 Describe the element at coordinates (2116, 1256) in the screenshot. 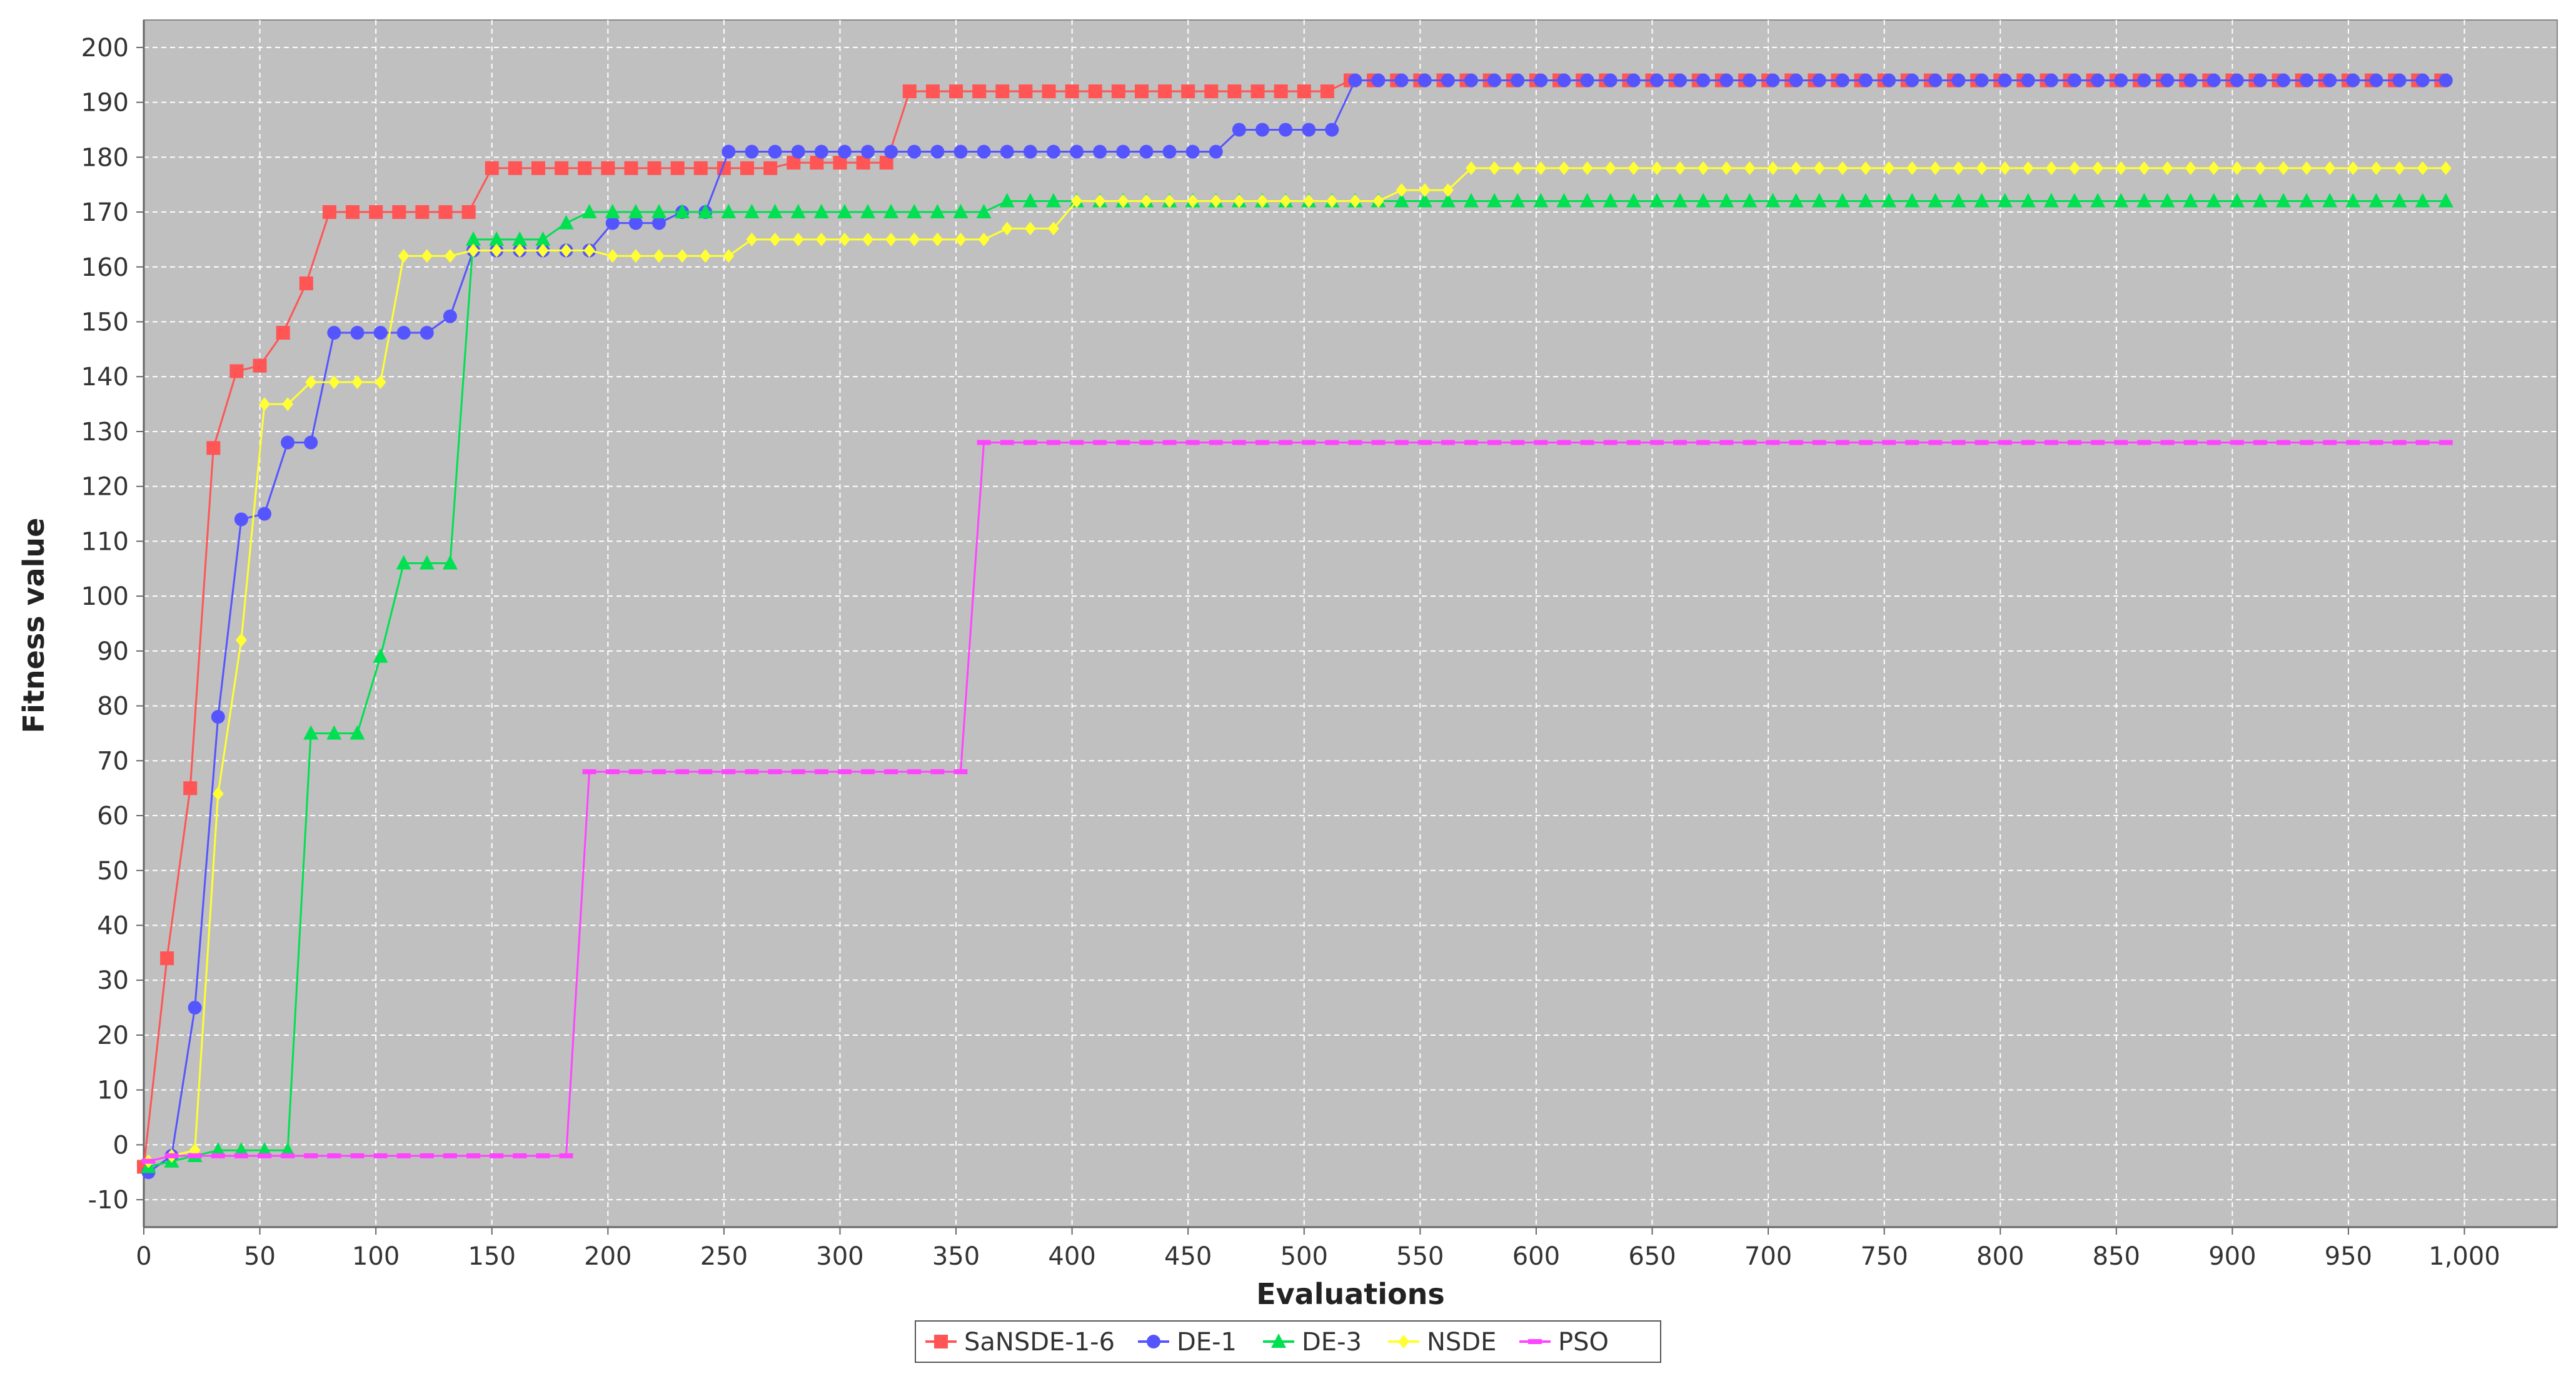

I see `x-tick-label: 850` at that location.